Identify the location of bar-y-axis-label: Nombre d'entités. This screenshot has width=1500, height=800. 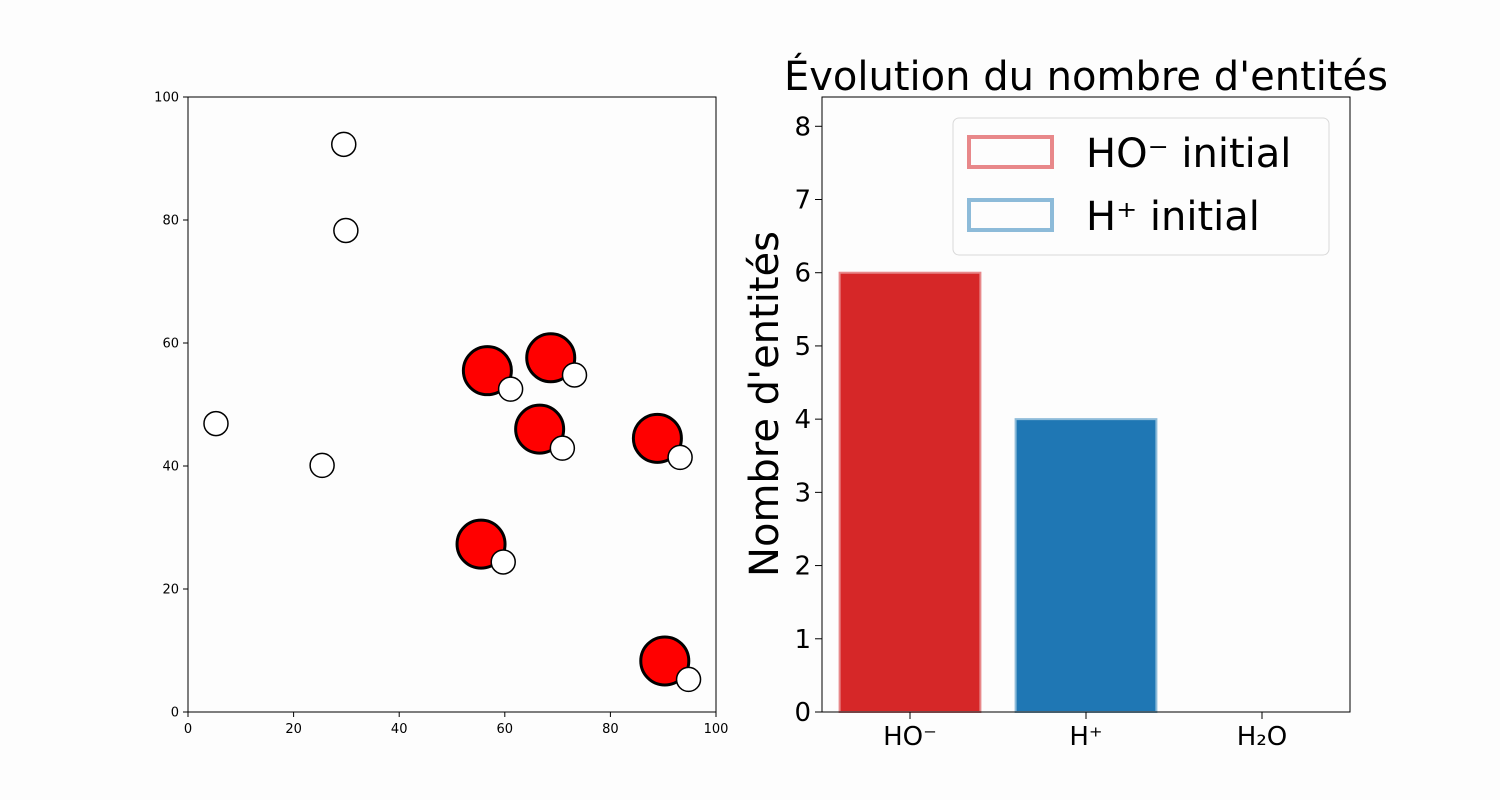
(765, 404).